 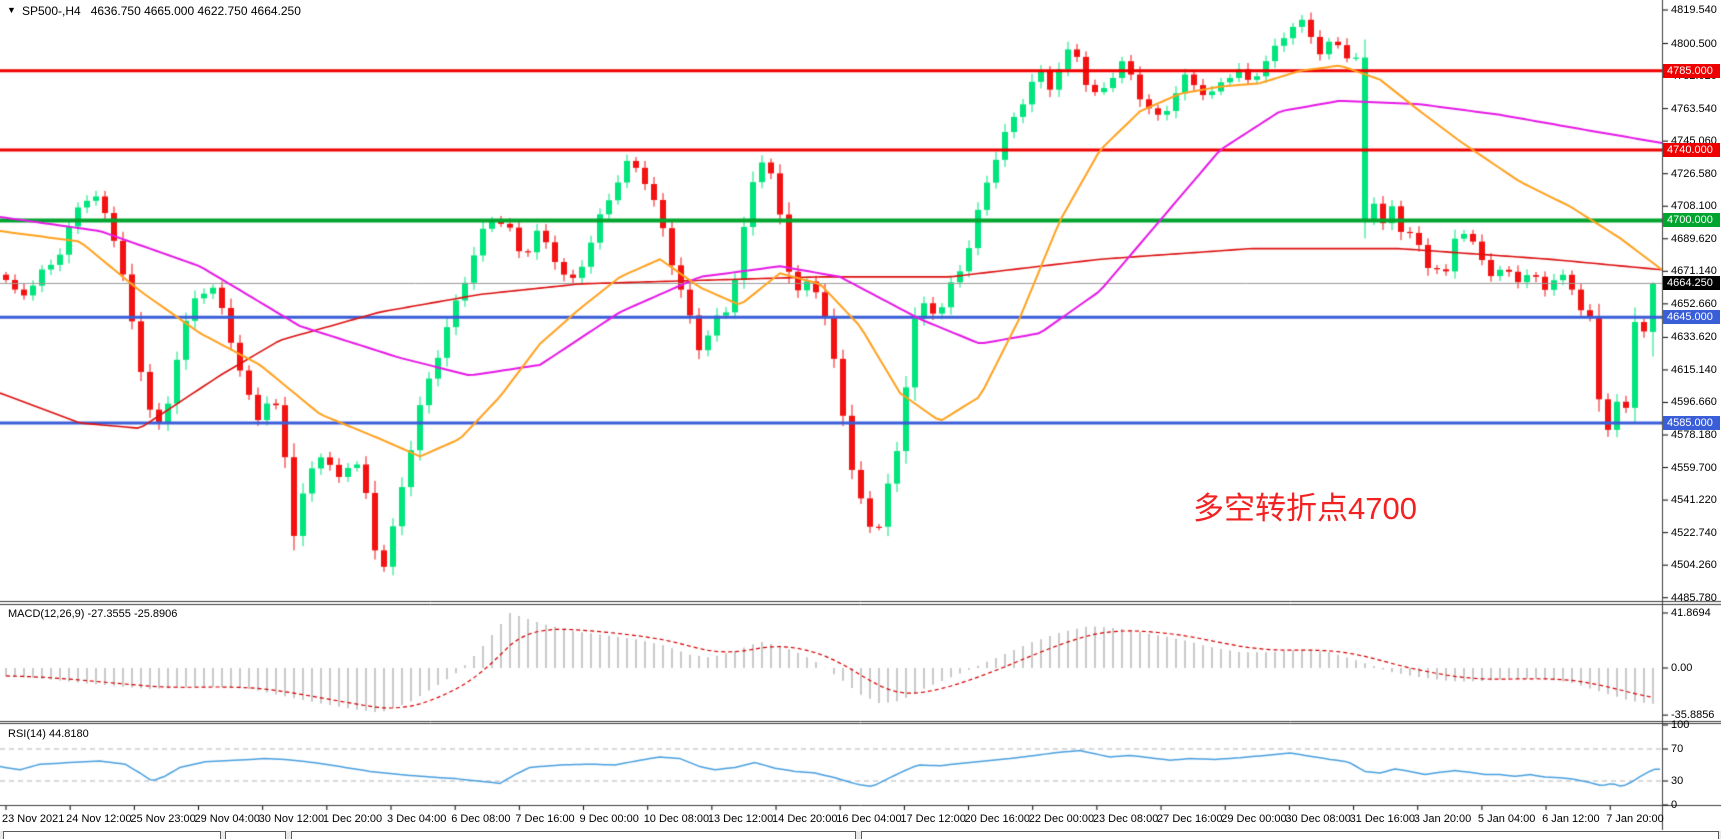 I want to click on chart-tab-bar, so click(x=860, y=835).